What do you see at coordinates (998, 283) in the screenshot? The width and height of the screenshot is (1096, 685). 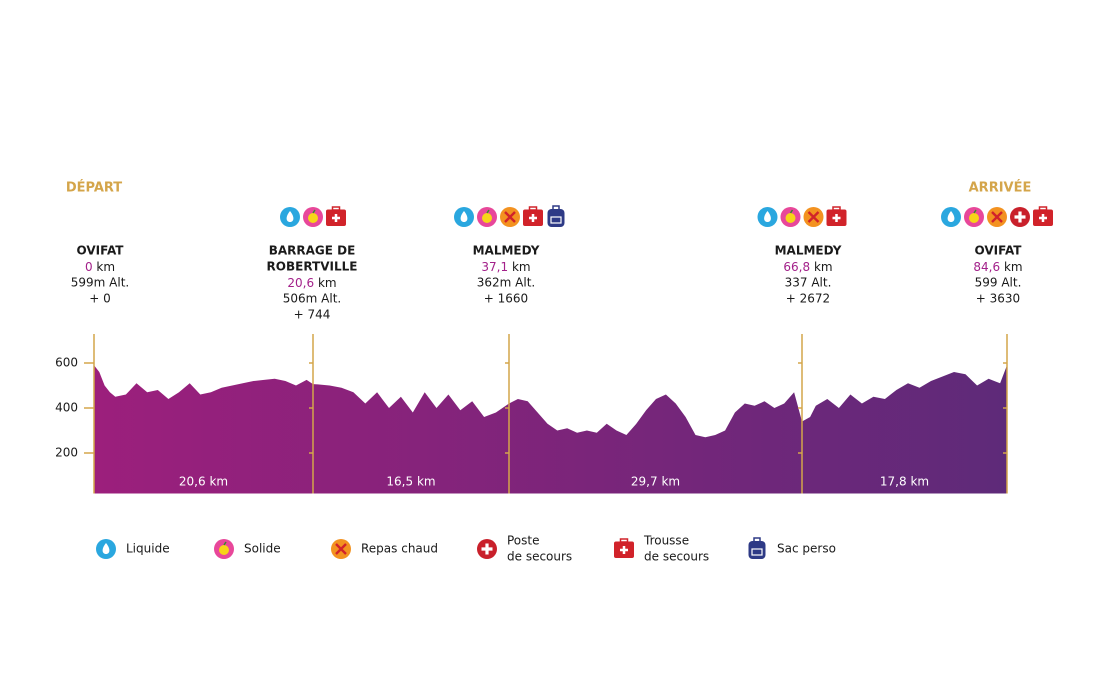 I see `checkpoint-alt: 599 Alt.` at bounding box center [998, 283].